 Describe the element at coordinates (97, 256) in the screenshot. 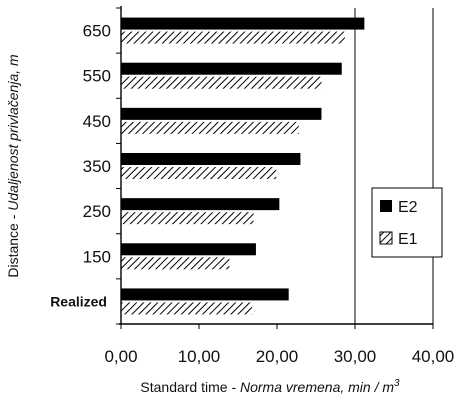

I see `y-tick-label-150: 150` at that location.